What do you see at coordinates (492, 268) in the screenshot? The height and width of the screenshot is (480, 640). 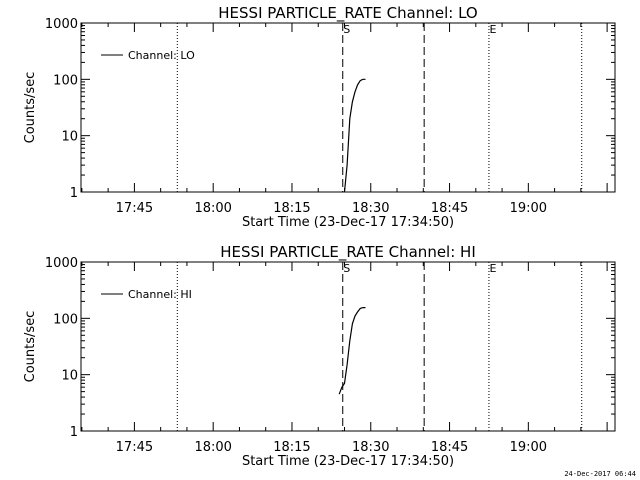 I see `p1-time-marker-label: E` at bounding box center [492, 268].